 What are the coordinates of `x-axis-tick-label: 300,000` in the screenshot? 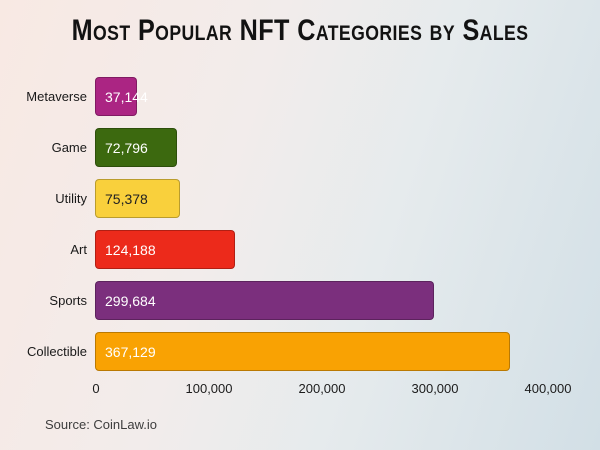 It's located at (435, 388).